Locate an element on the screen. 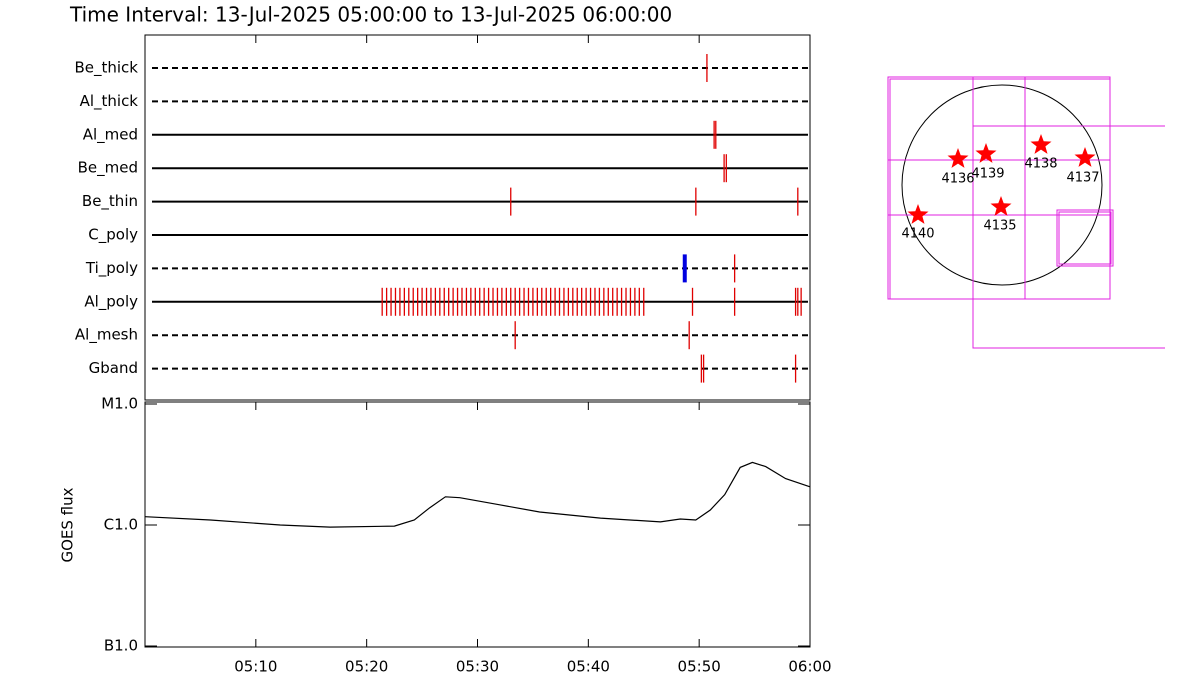  y-axis-label: GOES flux is located at coordinates (68, 524).